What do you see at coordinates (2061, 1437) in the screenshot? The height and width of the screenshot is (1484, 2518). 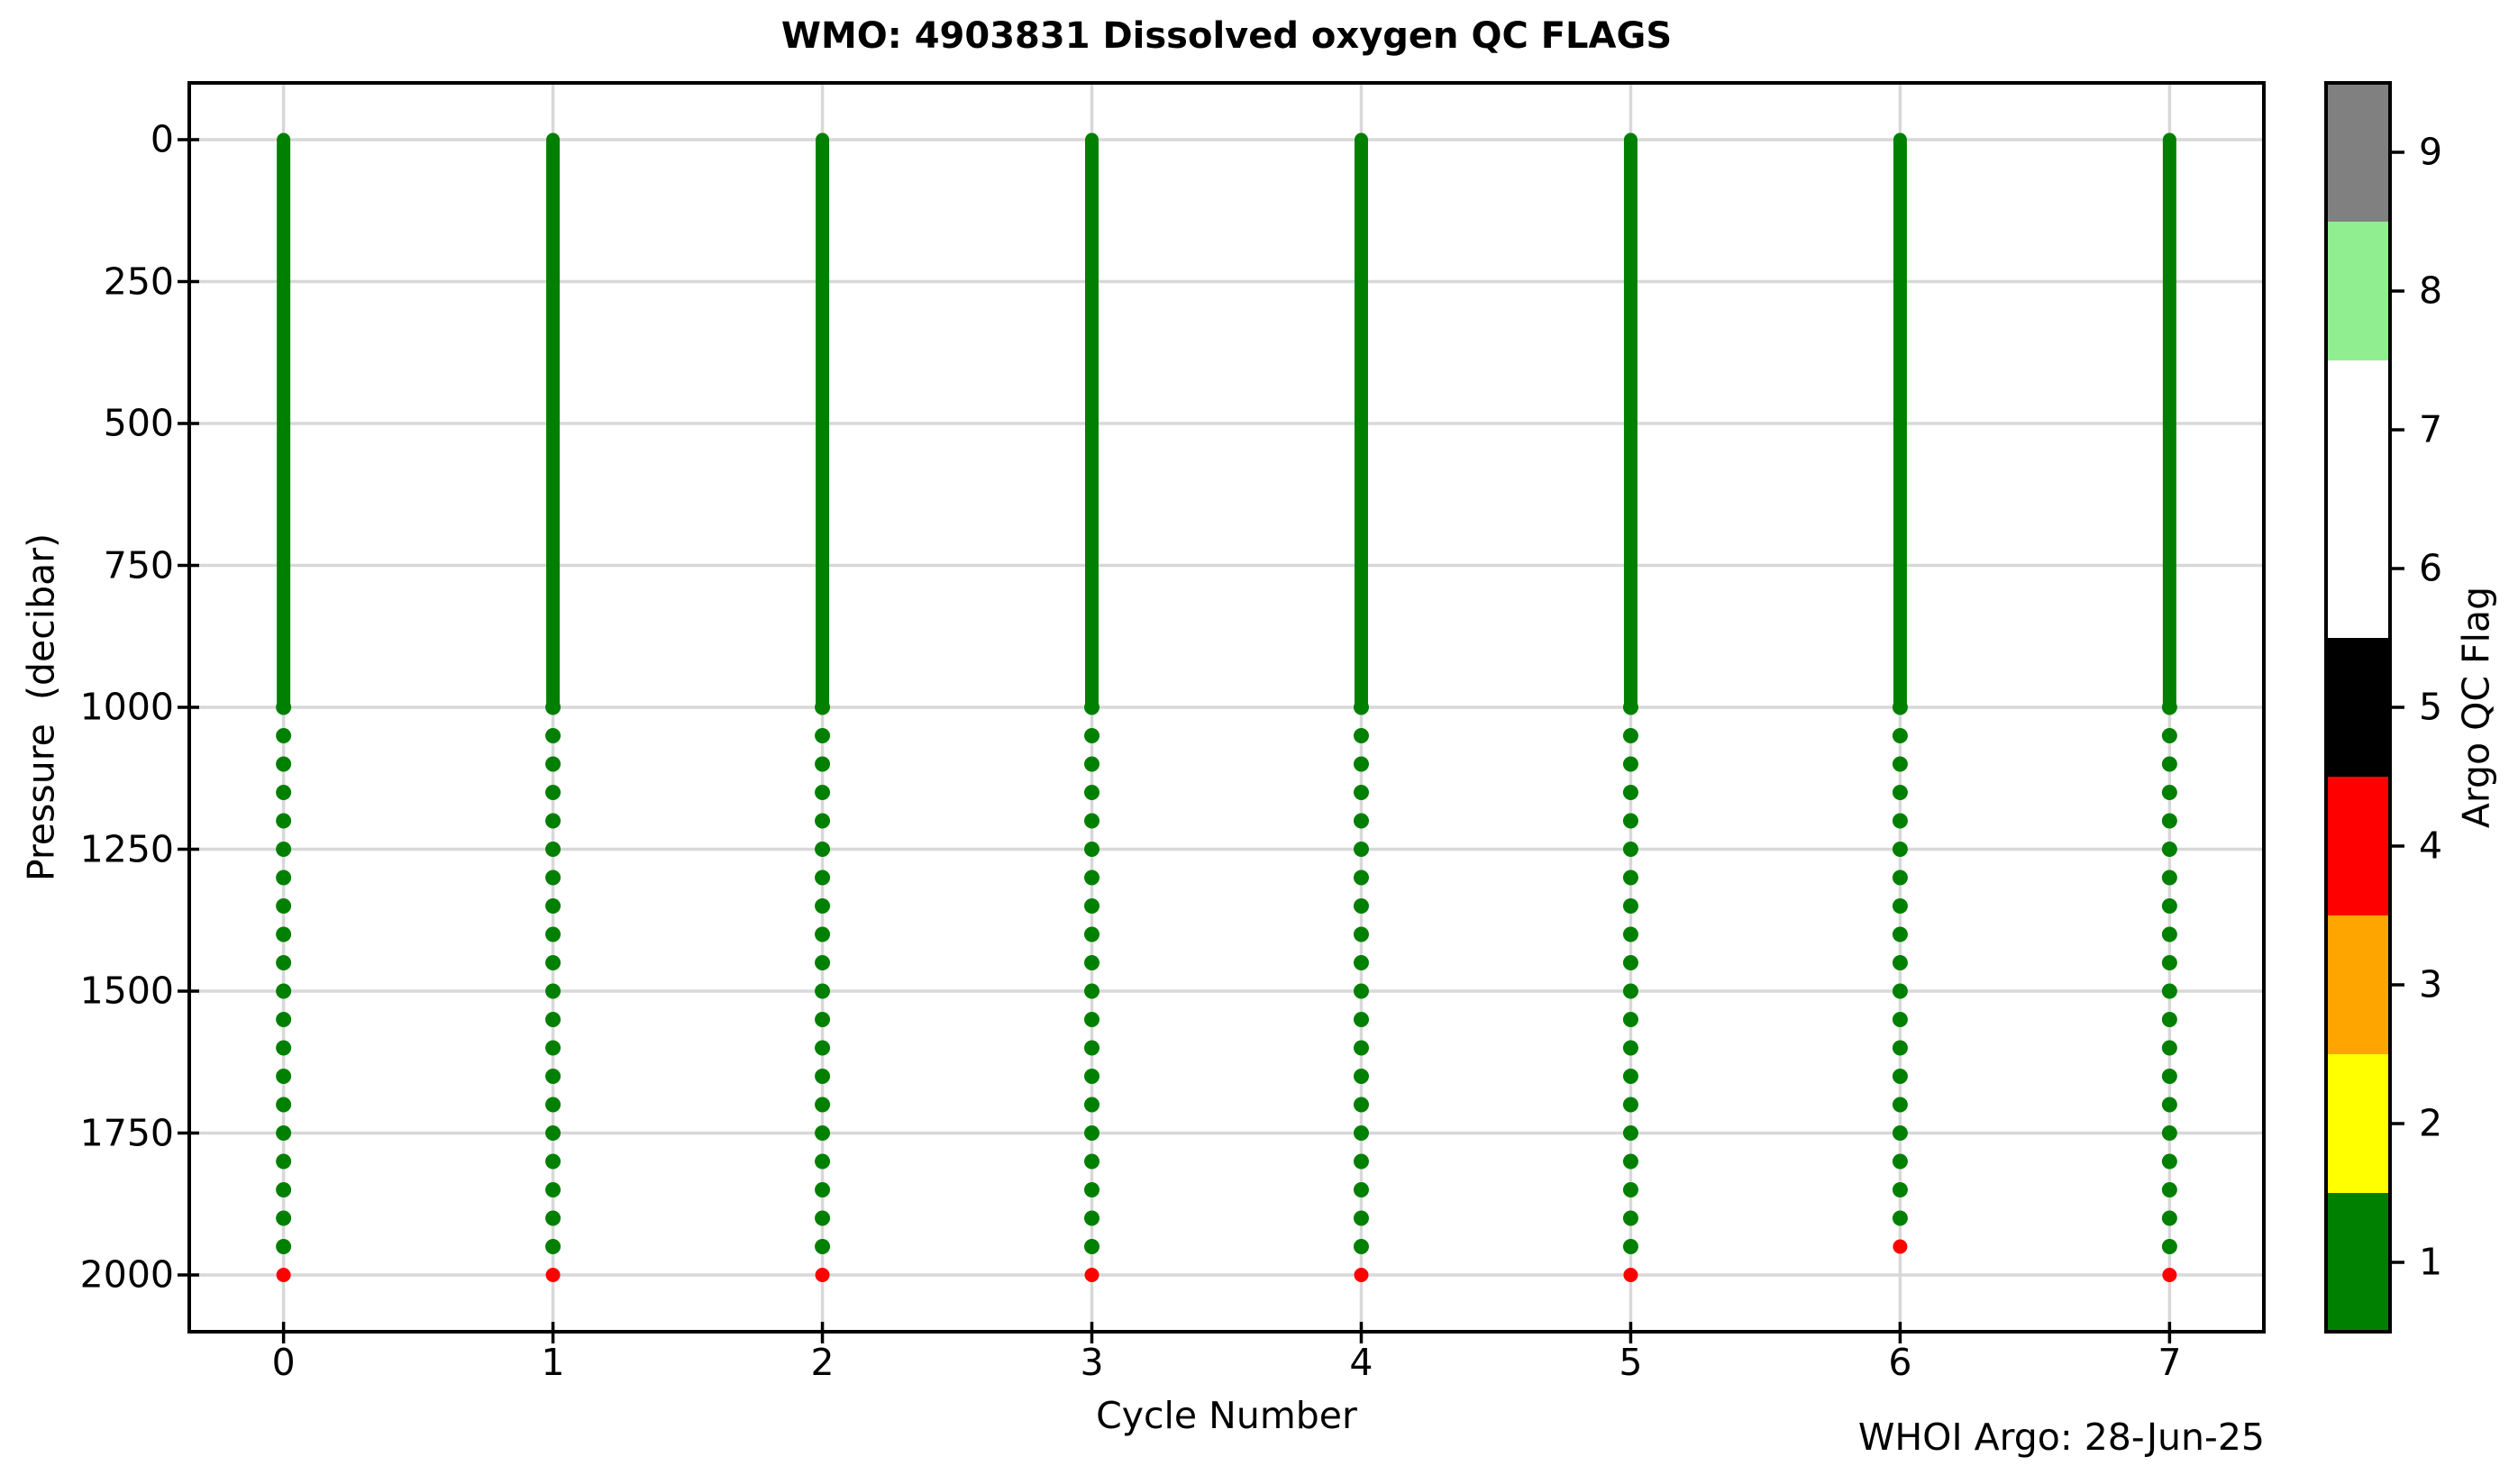 I see `annotation-date: WHOI Argo: 28-Jun-25` at bounding box center [2061, 1437].